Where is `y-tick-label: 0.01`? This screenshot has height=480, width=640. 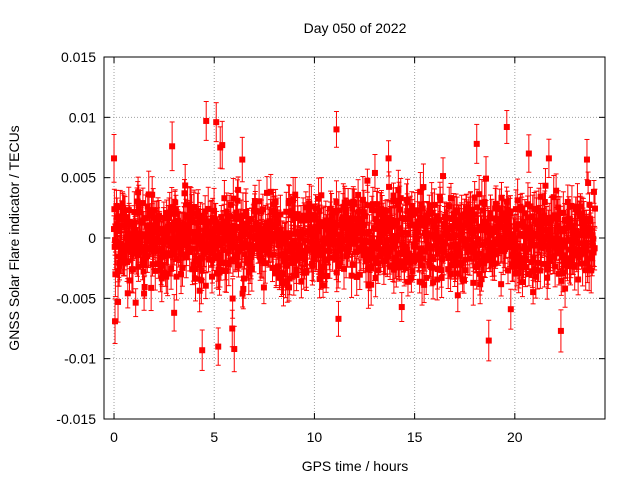 y-tick-label: 0.01 is located at coordinates (82, 117).